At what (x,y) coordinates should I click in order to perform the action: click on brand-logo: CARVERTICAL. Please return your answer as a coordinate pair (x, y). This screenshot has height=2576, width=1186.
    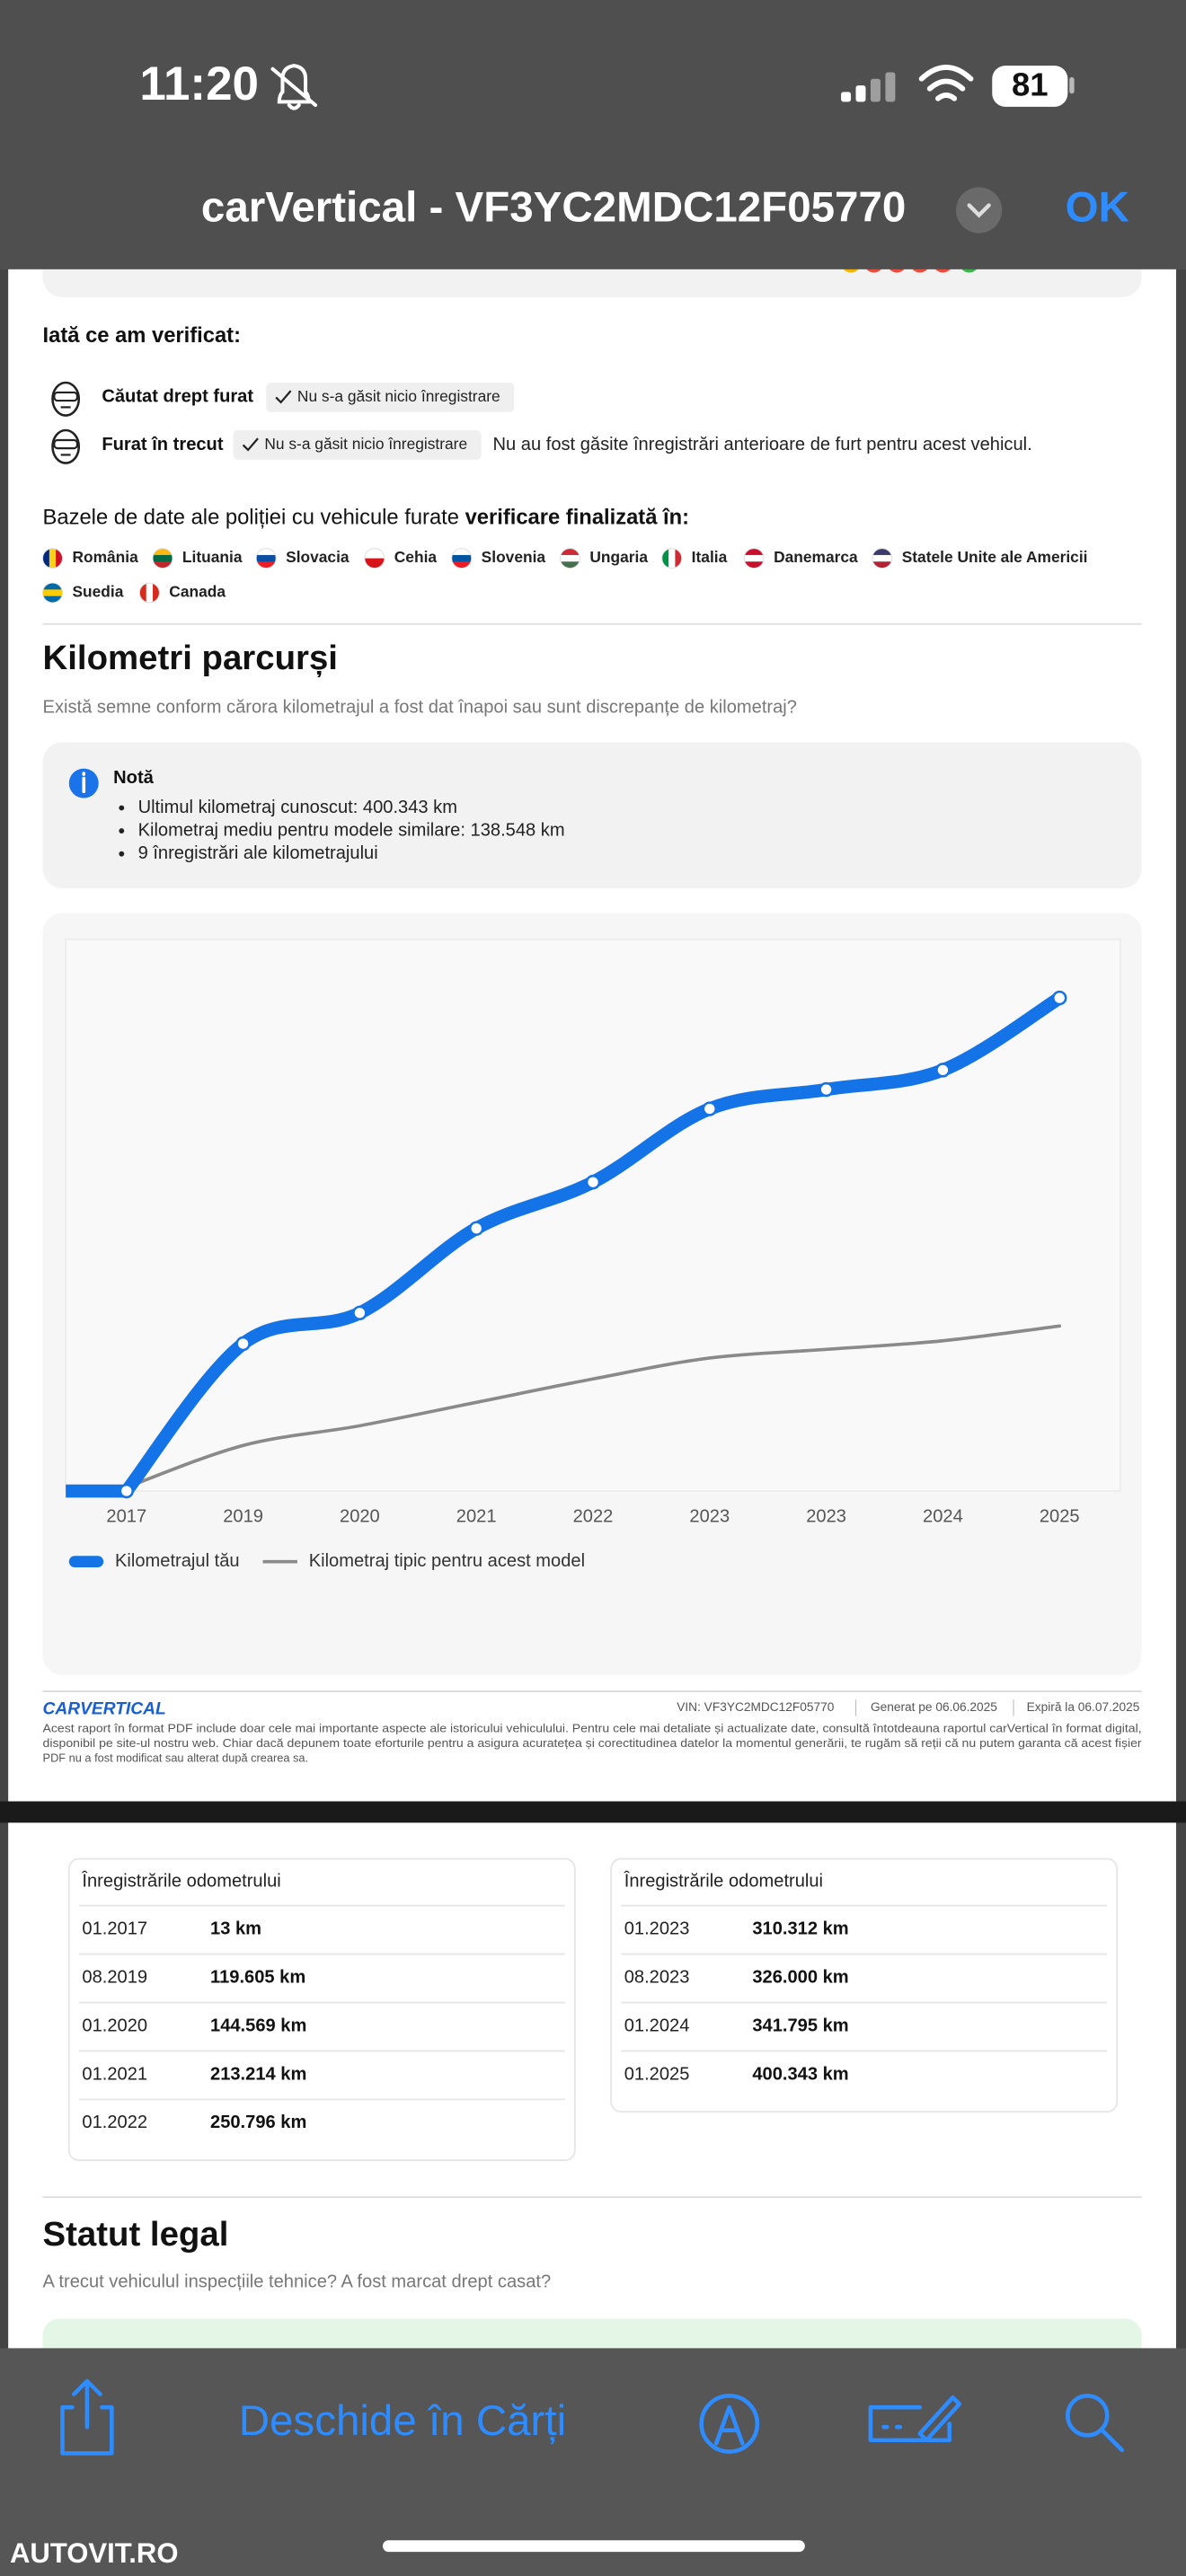
    Looking at the image, I should click on (104, 1708).